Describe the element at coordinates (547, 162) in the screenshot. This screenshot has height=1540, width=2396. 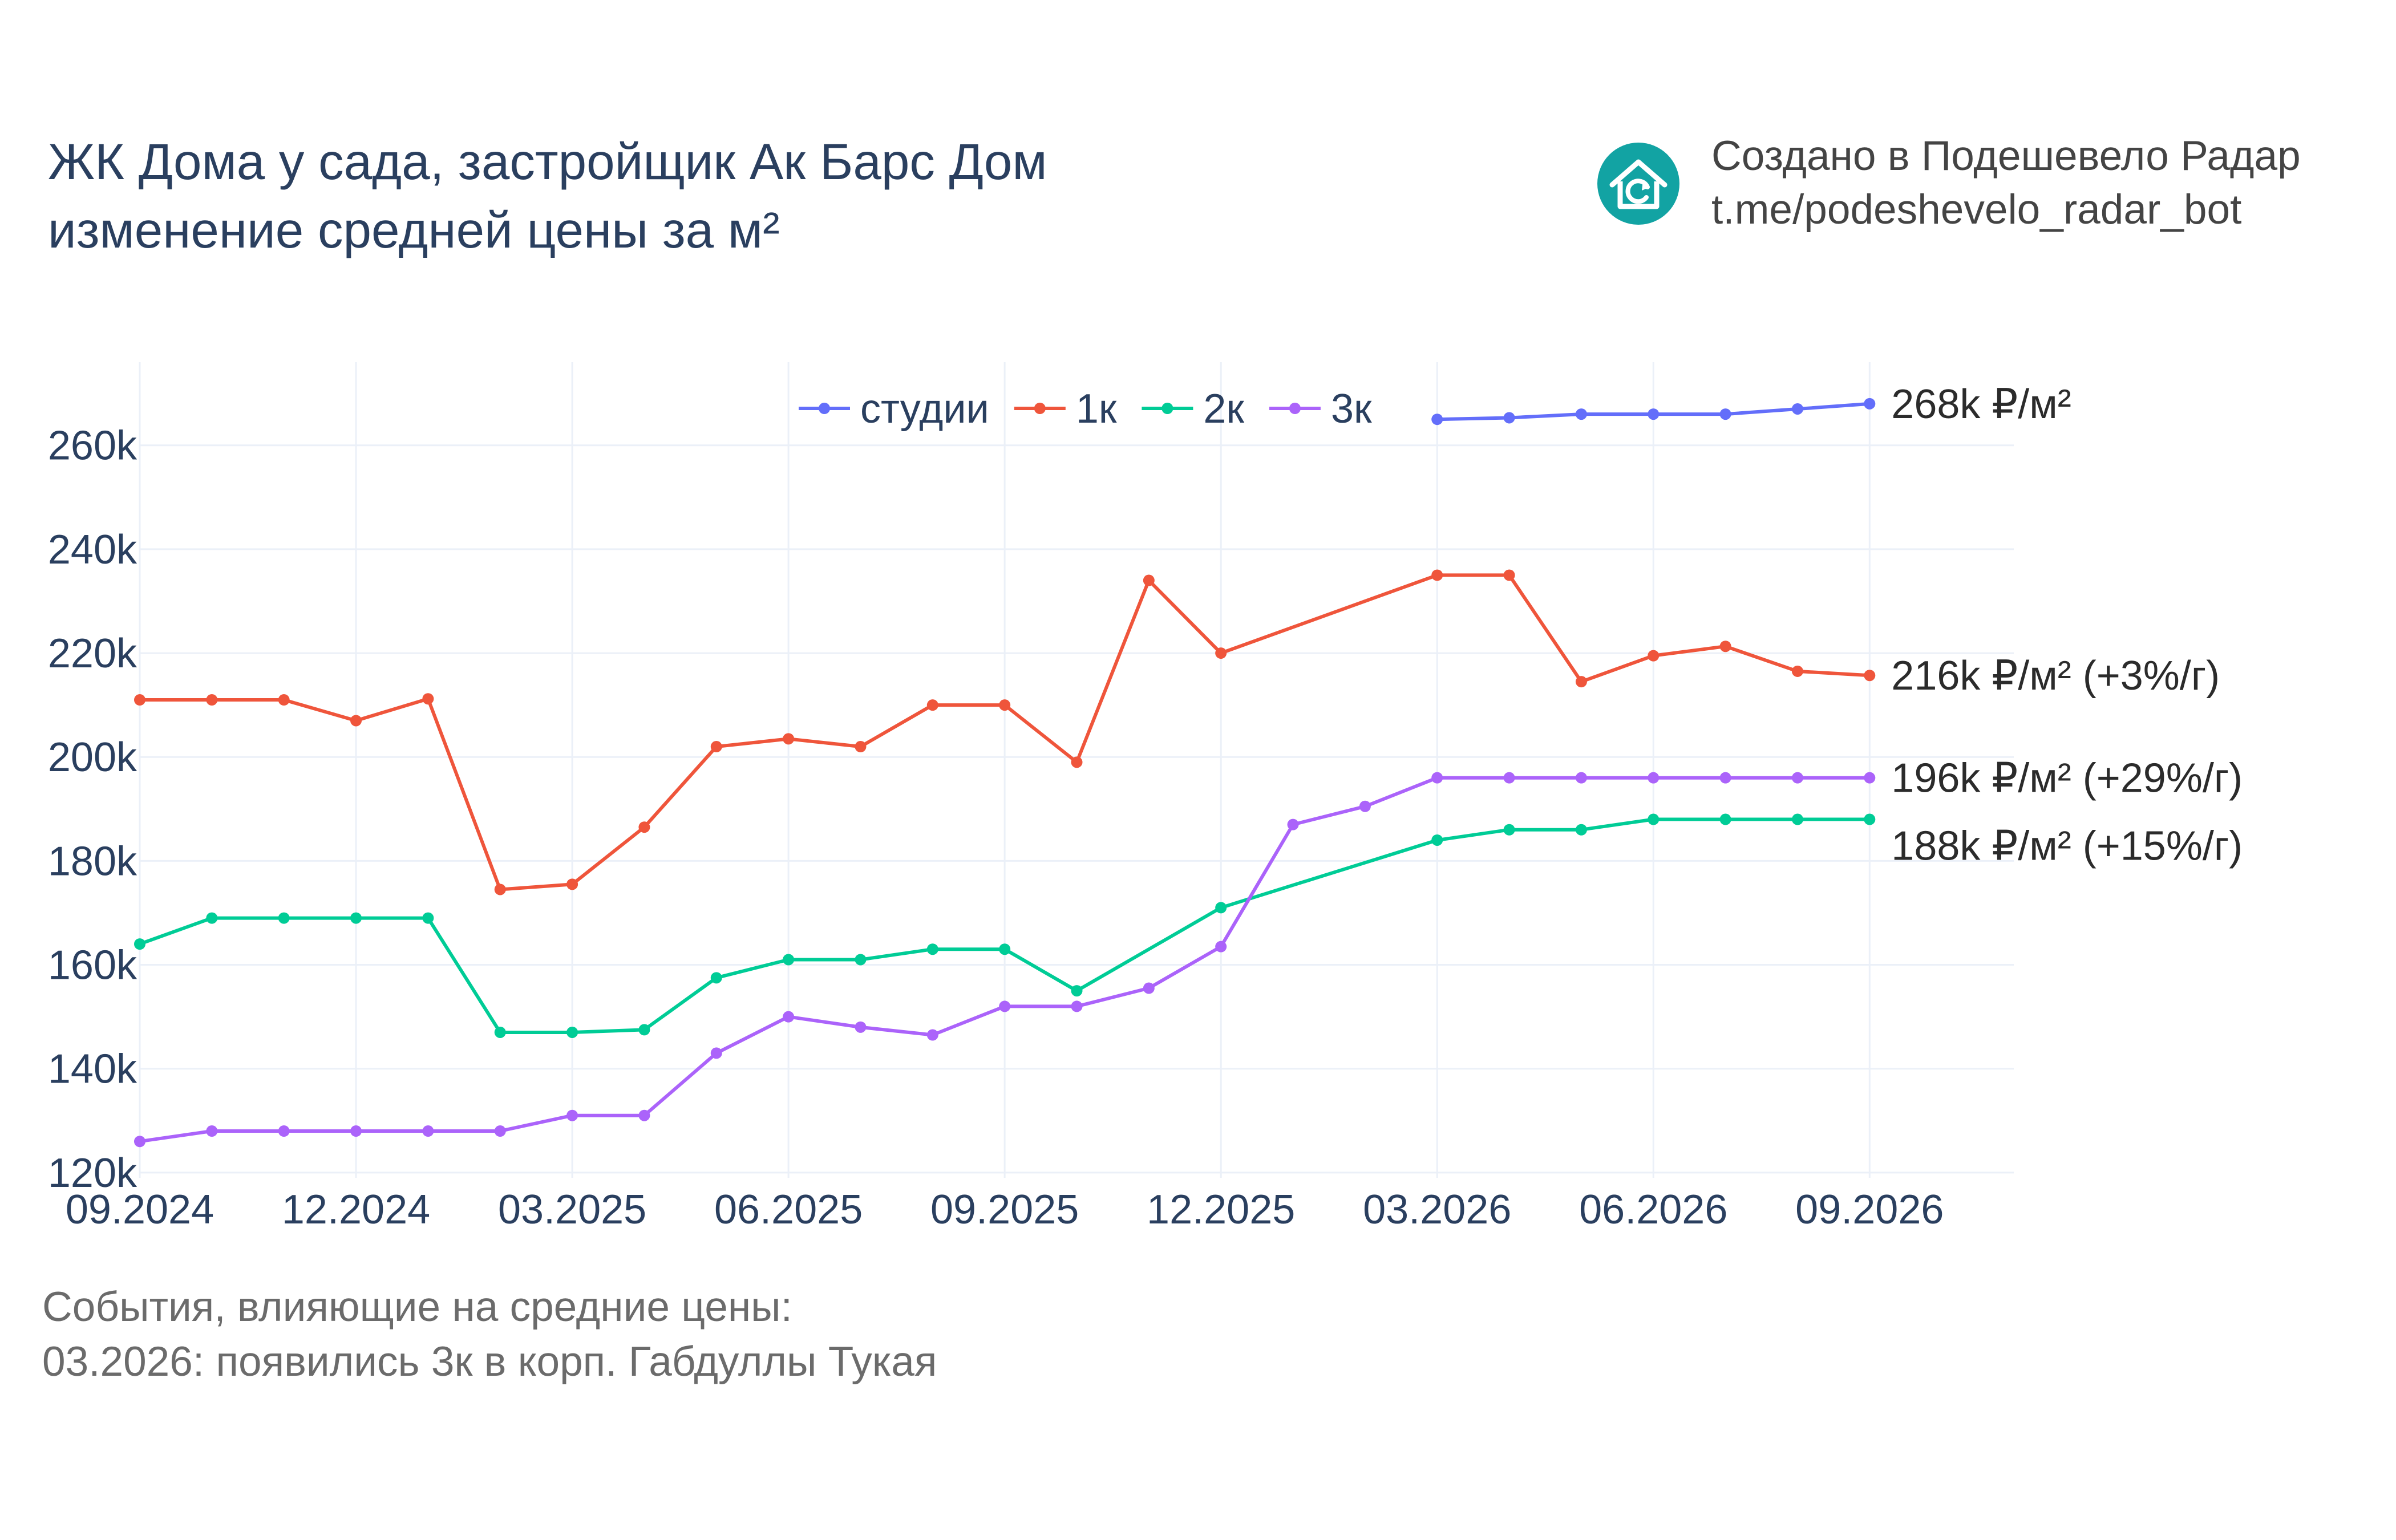
I see `chart-title-line1: ЖК Дома у сада, застройщик Ак Барс Дом` at that location.